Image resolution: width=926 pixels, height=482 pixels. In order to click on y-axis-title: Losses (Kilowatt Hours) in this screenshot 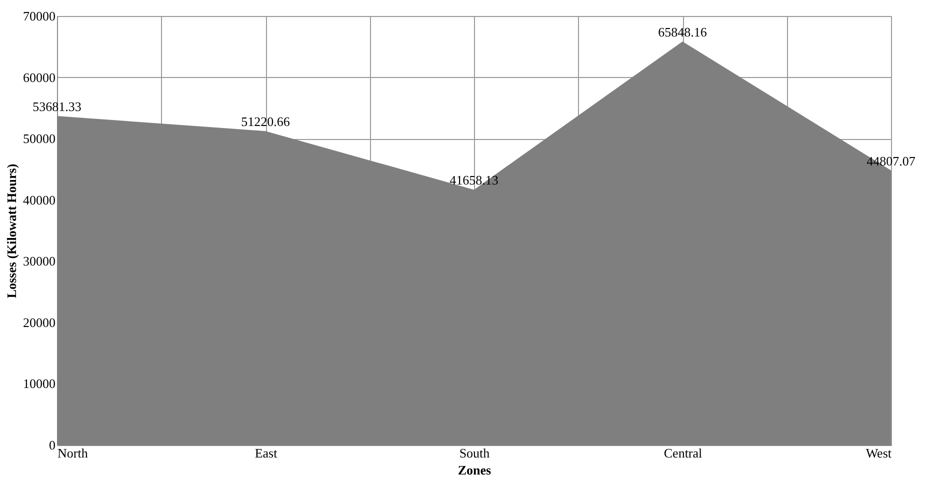, I will do `click(11, 231)`.